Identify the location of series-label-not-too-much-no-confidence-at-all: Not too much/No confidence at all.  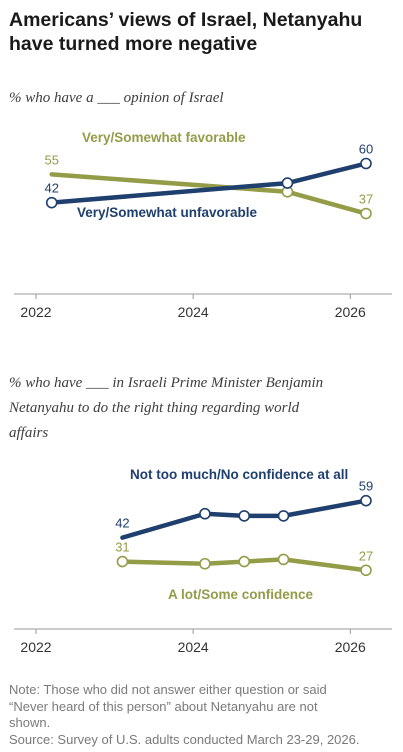
(239, 474).